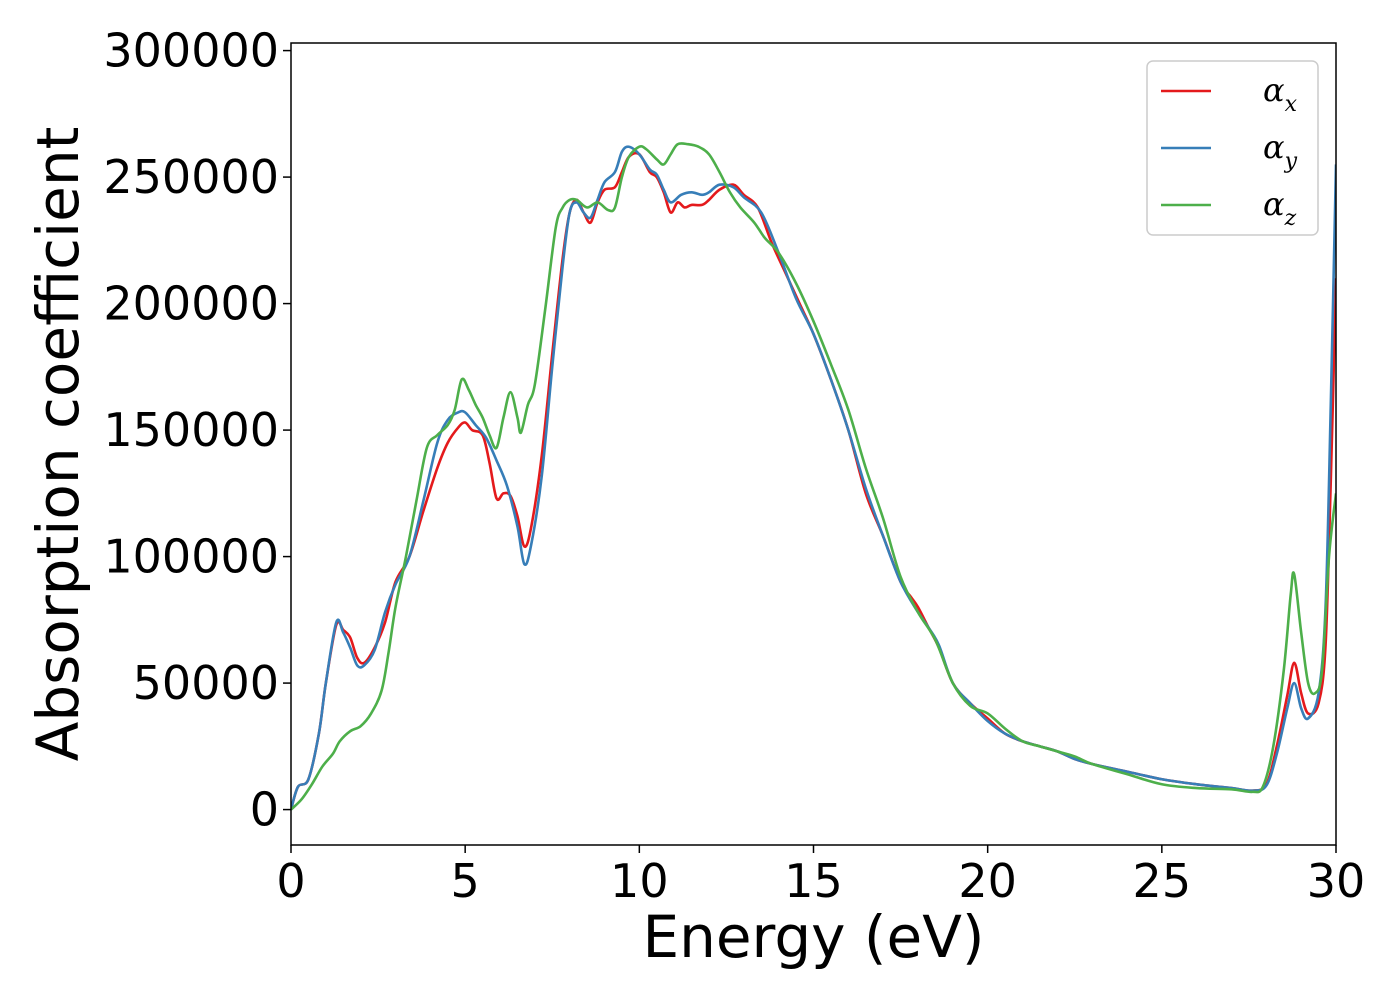  What do you see at coordinates (1291, 161) in the screenshot?
I see `legend-subscript: y` at bounding box center [1291, 161].